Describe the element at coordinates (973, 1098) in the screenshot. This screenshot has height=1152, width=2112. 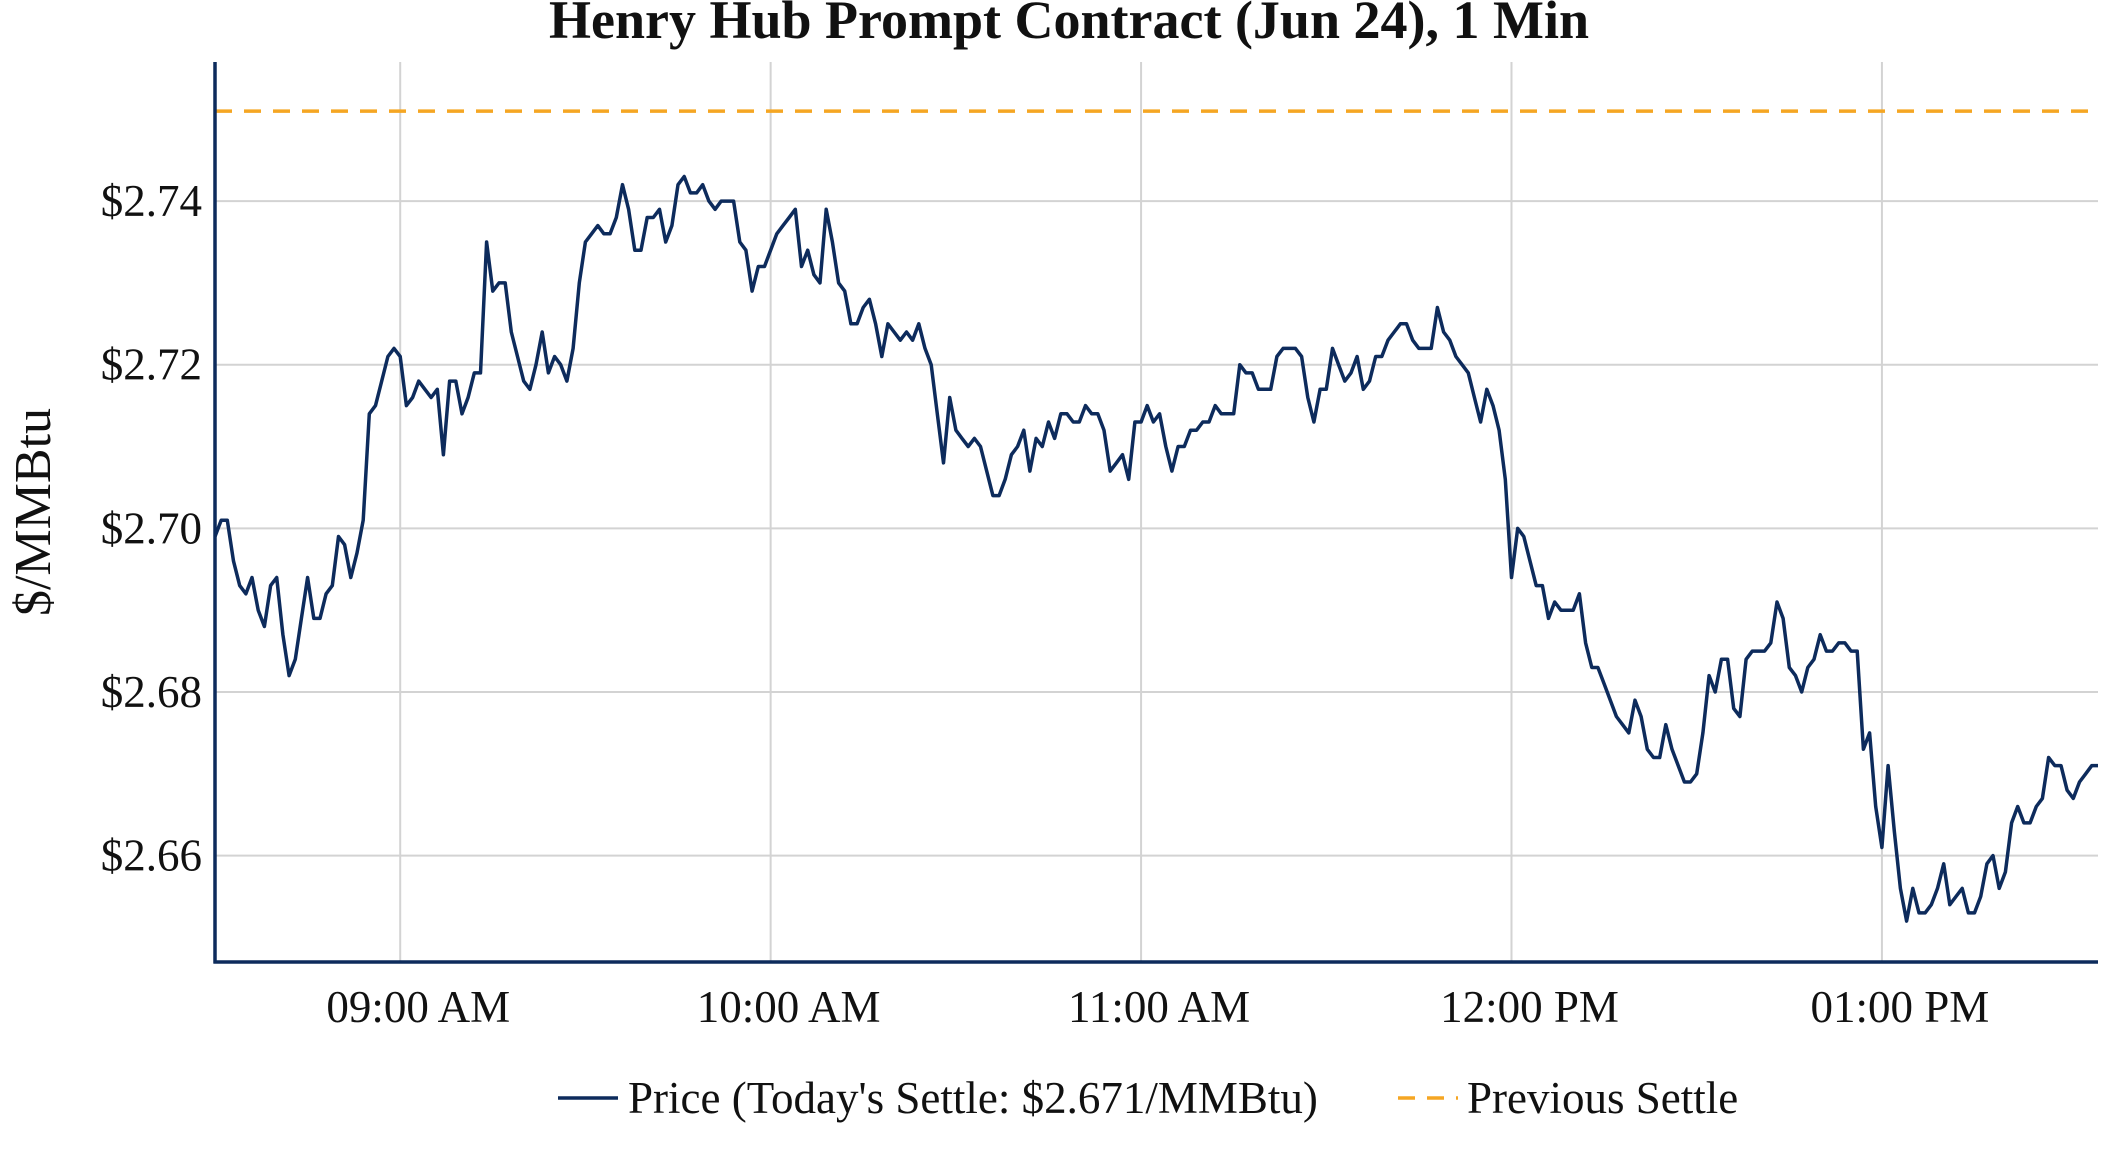
I see `legend-price-label: Price (Today's Settle: $2.671/MMBtu)` at that location.